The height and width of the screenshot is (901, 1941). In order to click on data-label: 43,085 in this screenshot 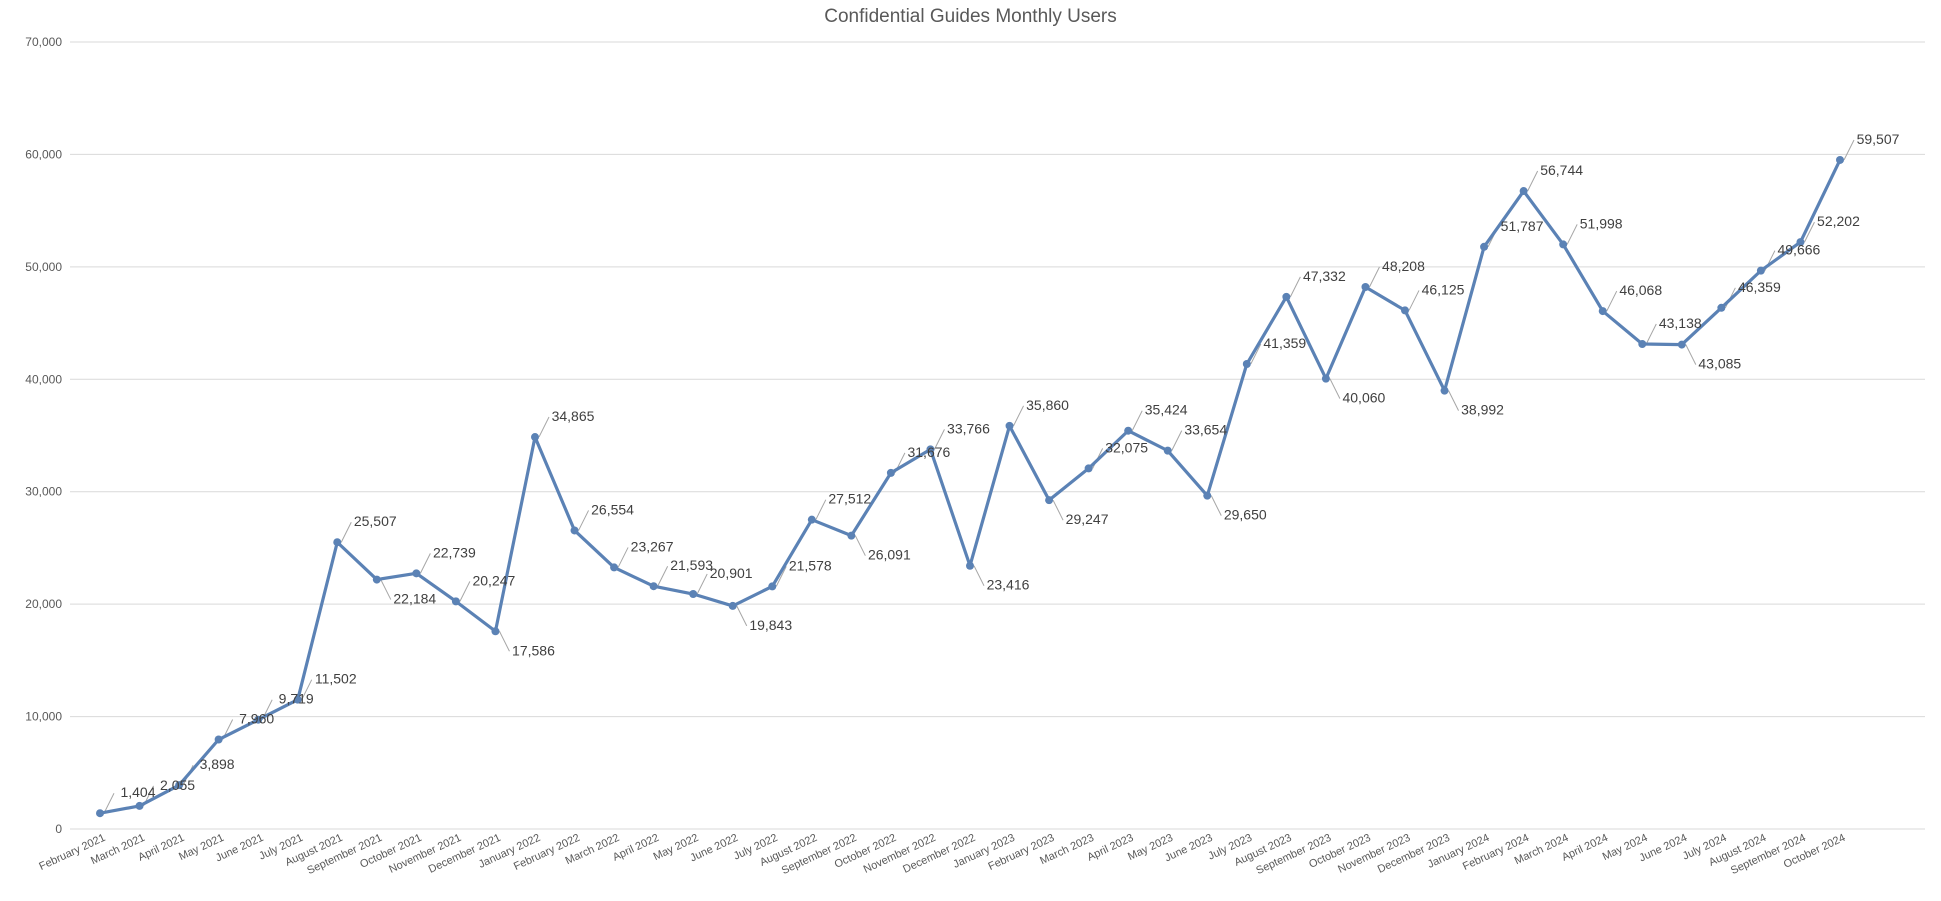, I will do `click(1719, 364)`.